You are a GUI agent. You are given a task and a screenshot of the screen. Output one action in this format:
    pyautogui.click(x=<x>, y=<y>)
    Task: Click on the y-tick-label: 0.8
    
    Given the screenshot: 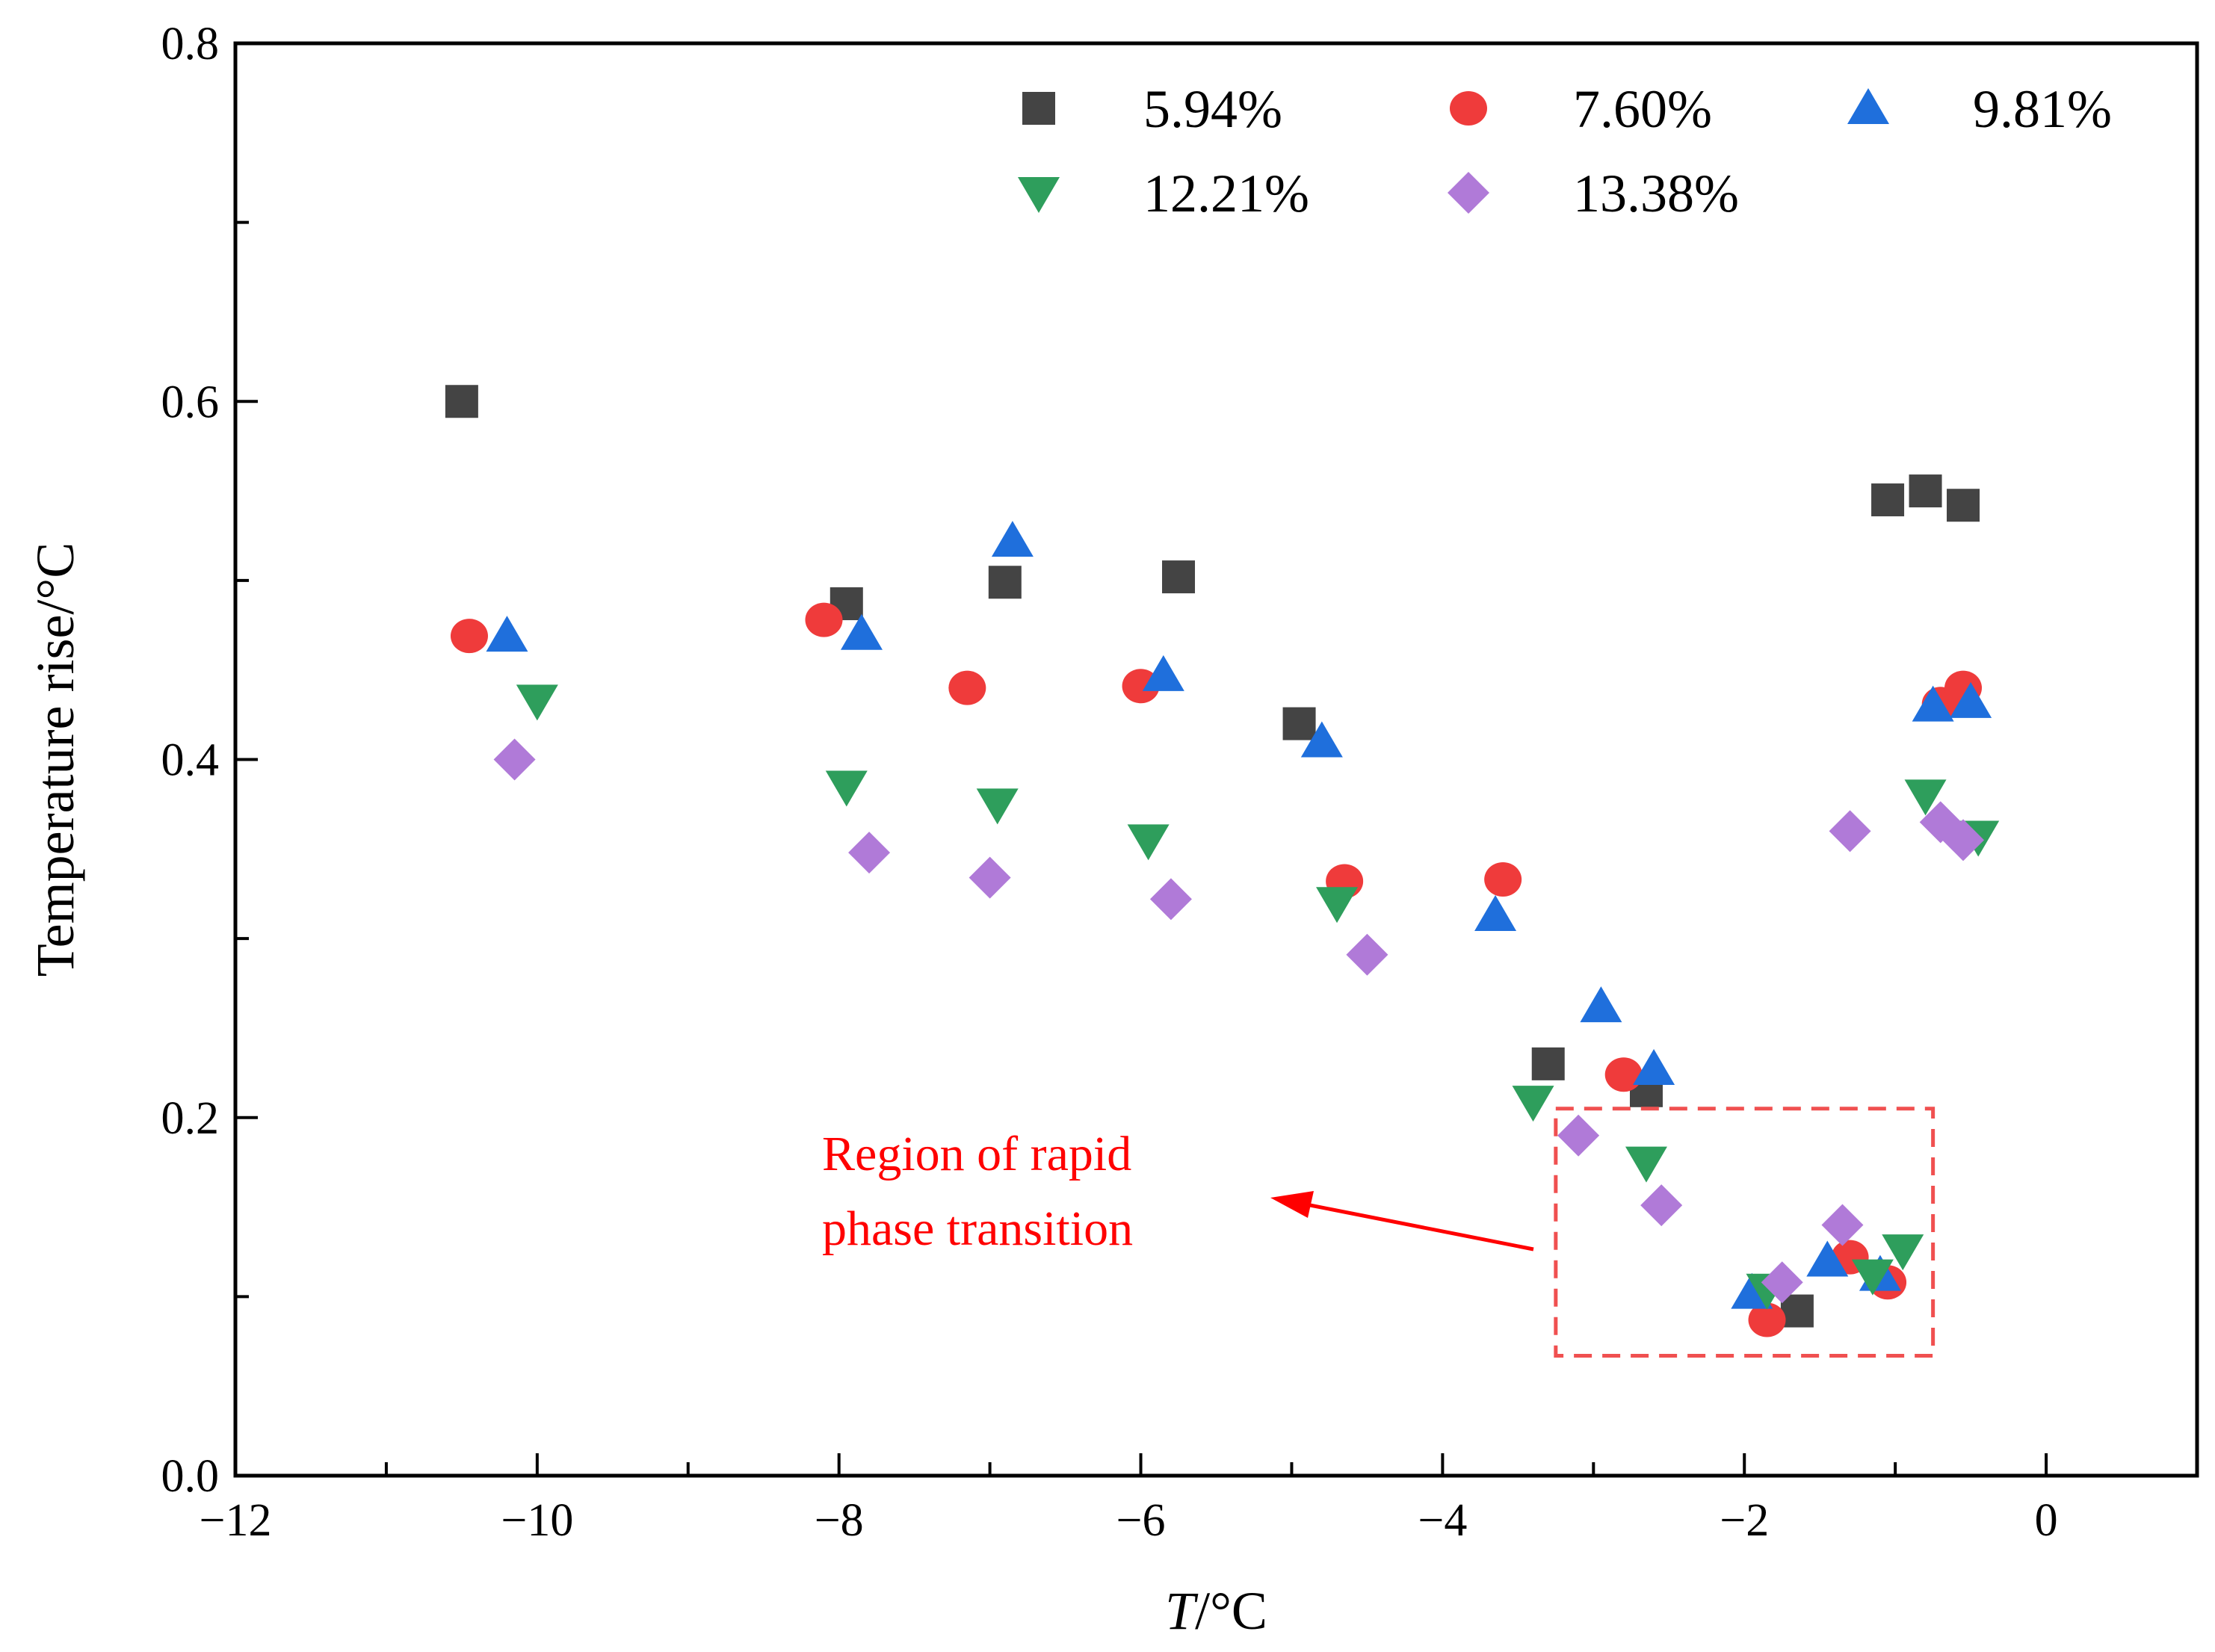 What is the action you would take?
    pyautogui.click(x=190, y=44)
    